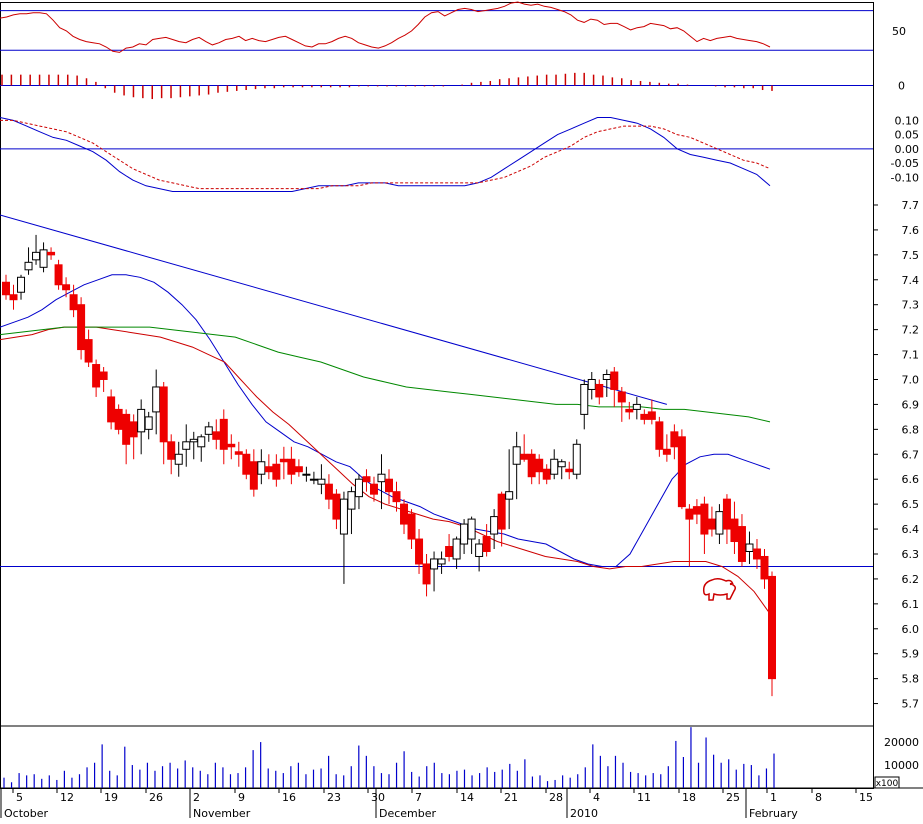  I want to click on volume-unit-box, so click(887, 782).